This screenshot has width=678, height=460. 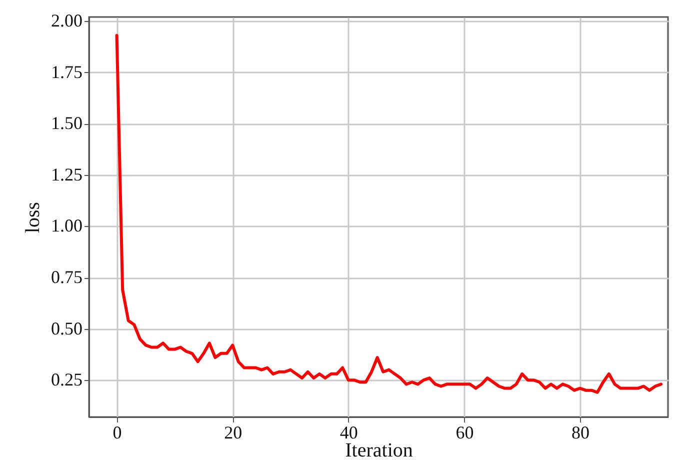 I want to click on y-tick-label: 2.00, so click(x=66, y=20).